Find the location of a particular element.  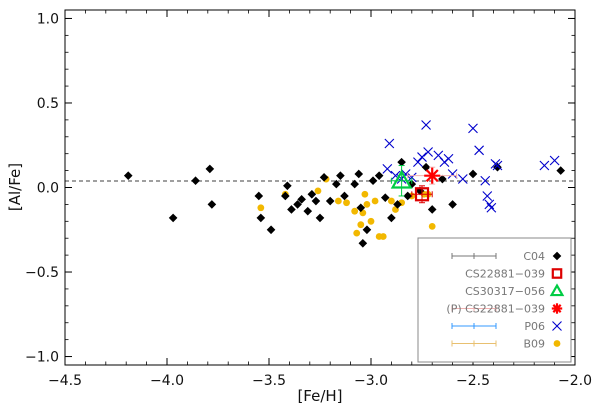

y-axis-label: [Al/Fe] is located at coordinates (15, 187).